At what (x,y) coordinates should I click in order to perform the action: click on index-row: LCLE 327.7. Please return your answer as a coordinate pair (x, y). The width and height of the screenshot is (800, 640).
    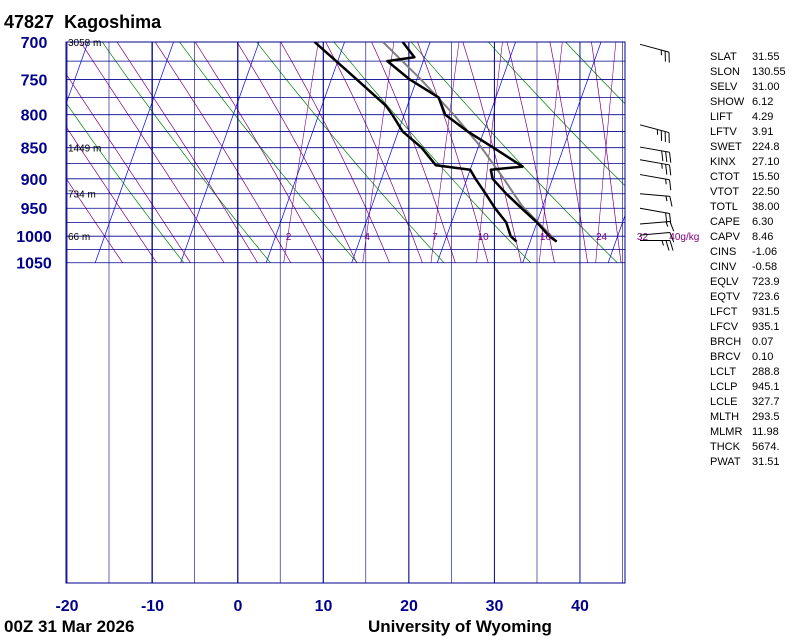
    Looking at the image, I should click on (745, 402).